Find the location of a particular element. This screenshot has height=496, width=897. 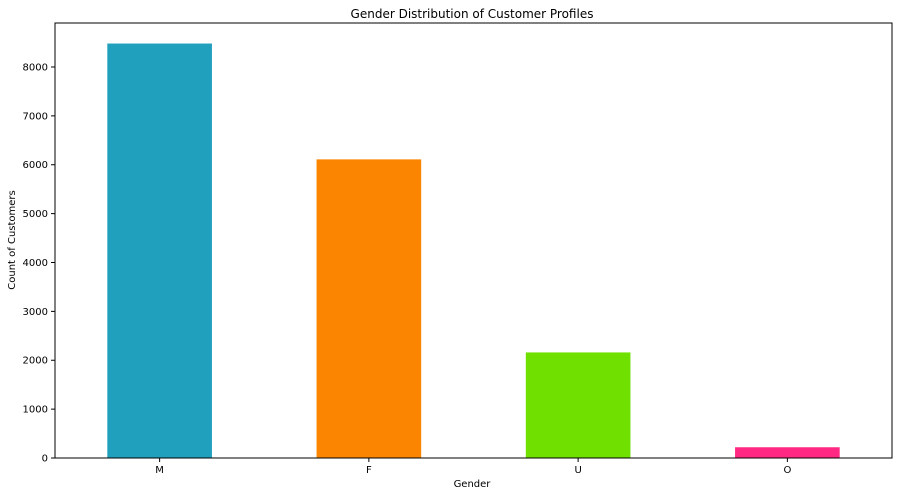

y-tick-label: 5000 is located at coordinates (35, 214).